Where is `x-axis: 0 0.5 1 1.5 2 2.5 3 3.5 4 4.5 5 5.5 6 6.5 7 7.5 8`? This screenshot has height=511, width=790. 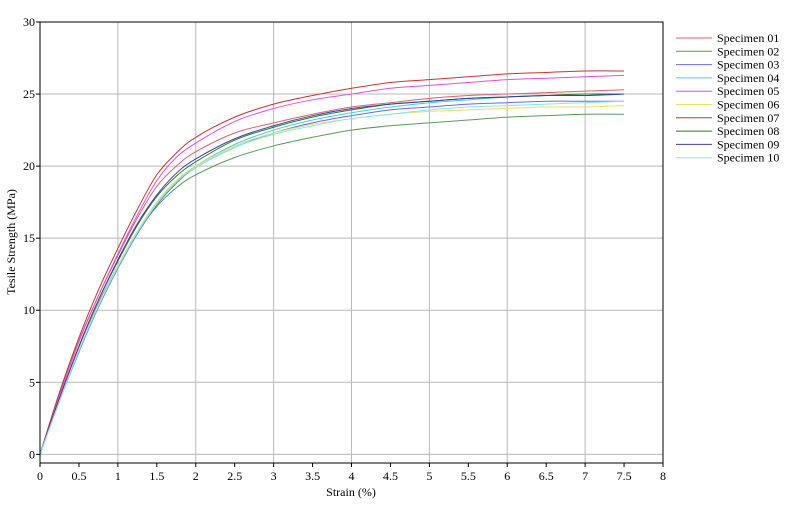
x-axis: 0 0.5 1 1.5 2 2.5 3 3.5 4 4.5 5 5.5 6 6.5 7 7.5 8 is located at coordinates (351, 473).